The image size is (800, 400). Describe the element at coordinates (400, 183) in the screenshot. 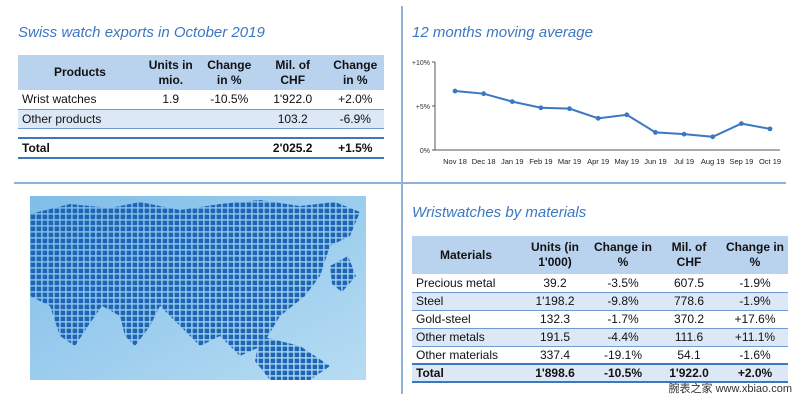

I see `horizontal-divider` at that location.